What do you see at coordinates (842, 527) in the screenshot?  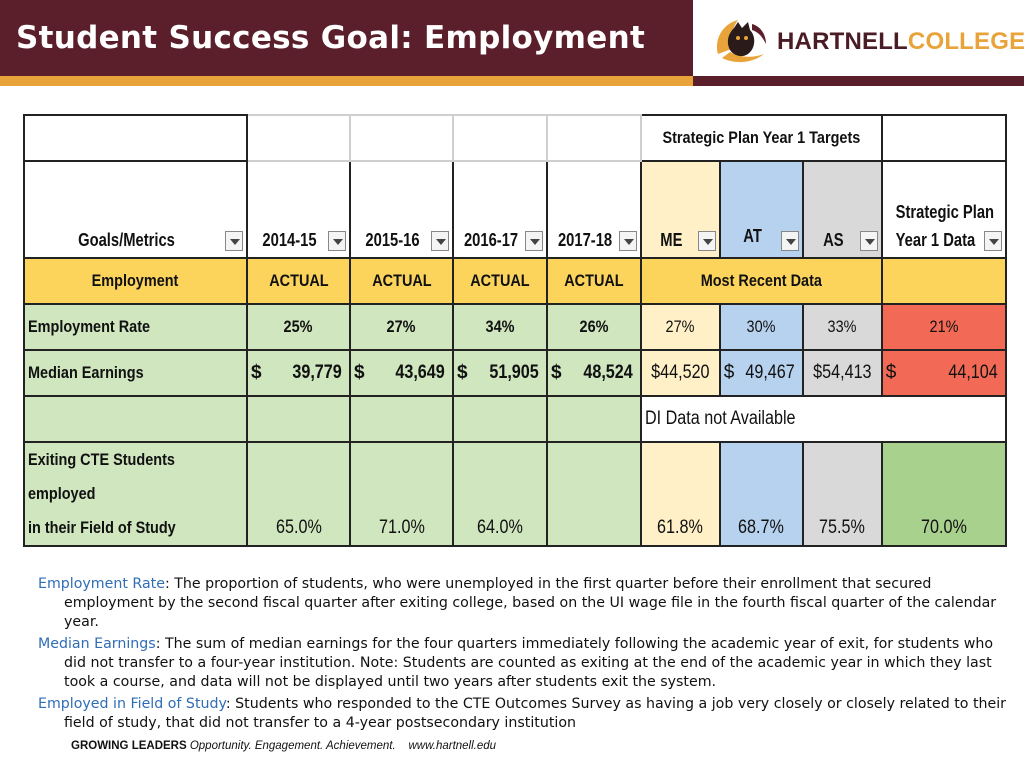 I see `cte-value: 75.5%` at bounding box center [842, 527].